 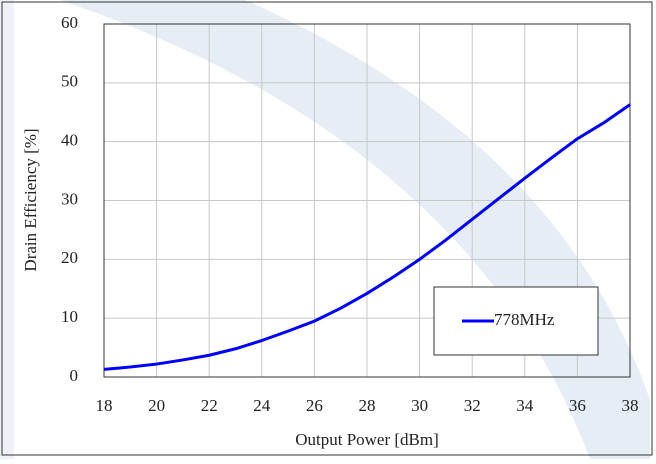 I want to click on x-tick-label: 34, so click(x=525, y=405).